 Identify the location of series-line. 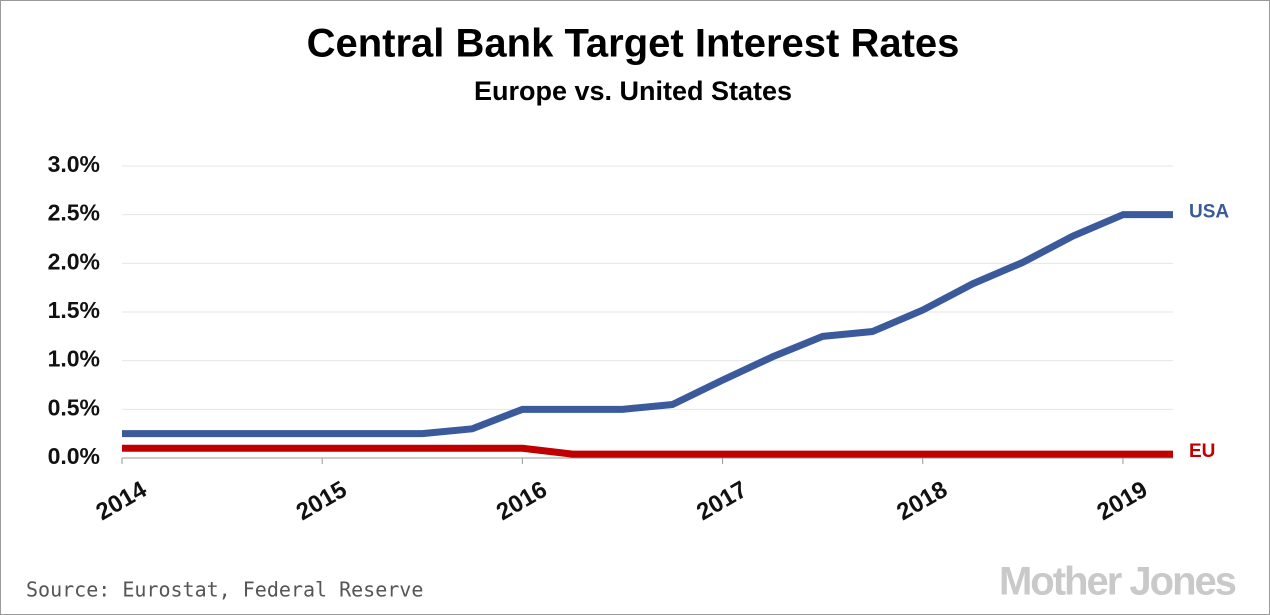
(647, 451).